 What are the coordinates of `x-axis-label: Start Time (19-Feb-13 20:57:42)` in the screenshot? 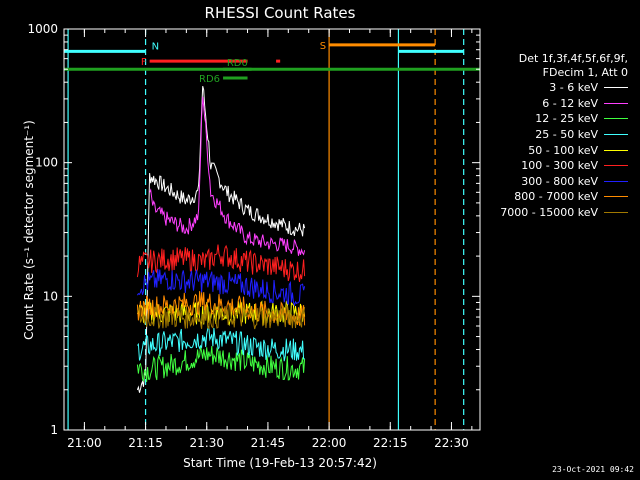 It's located at (280, 463).